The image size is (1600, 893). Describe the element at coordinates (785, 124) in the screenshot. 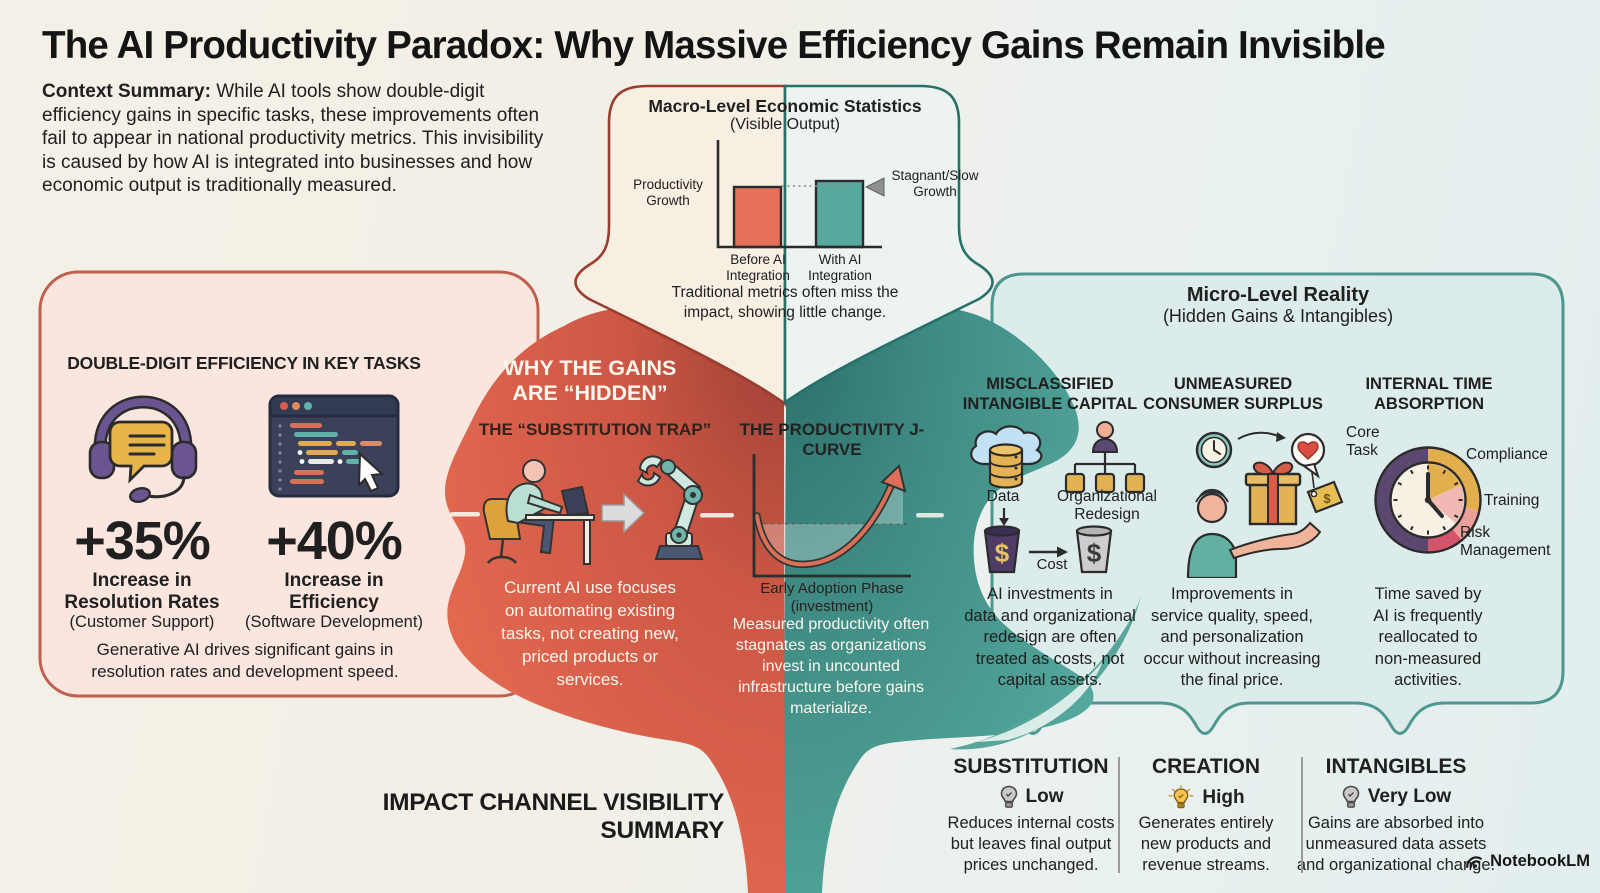

I see `macro-panel-subtitle: (Visible Output)` at that location.